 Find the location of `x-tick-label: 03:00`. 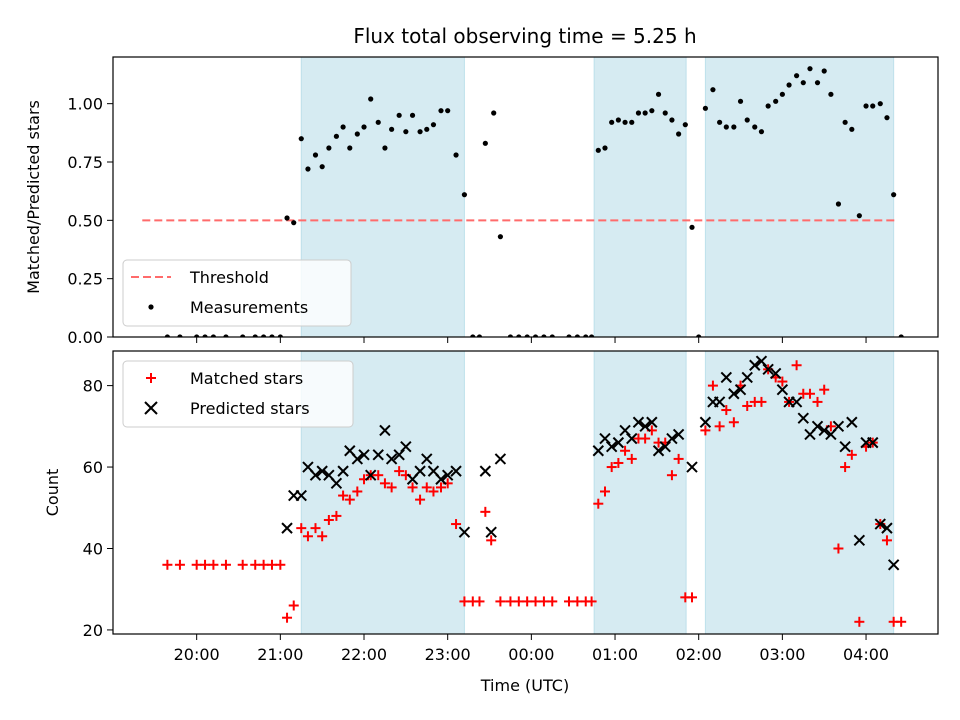

x-tick-label: 03:00 is located at coordinates (782, 654).